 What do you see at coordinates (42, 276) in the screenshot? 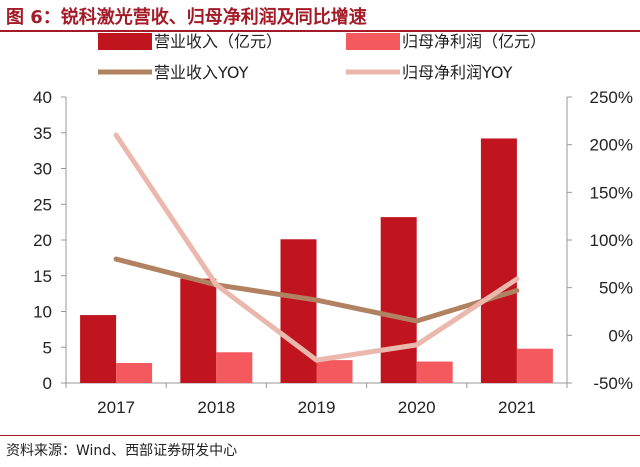
I see `left-tick-label: 15` at bounding box center [42, 276].